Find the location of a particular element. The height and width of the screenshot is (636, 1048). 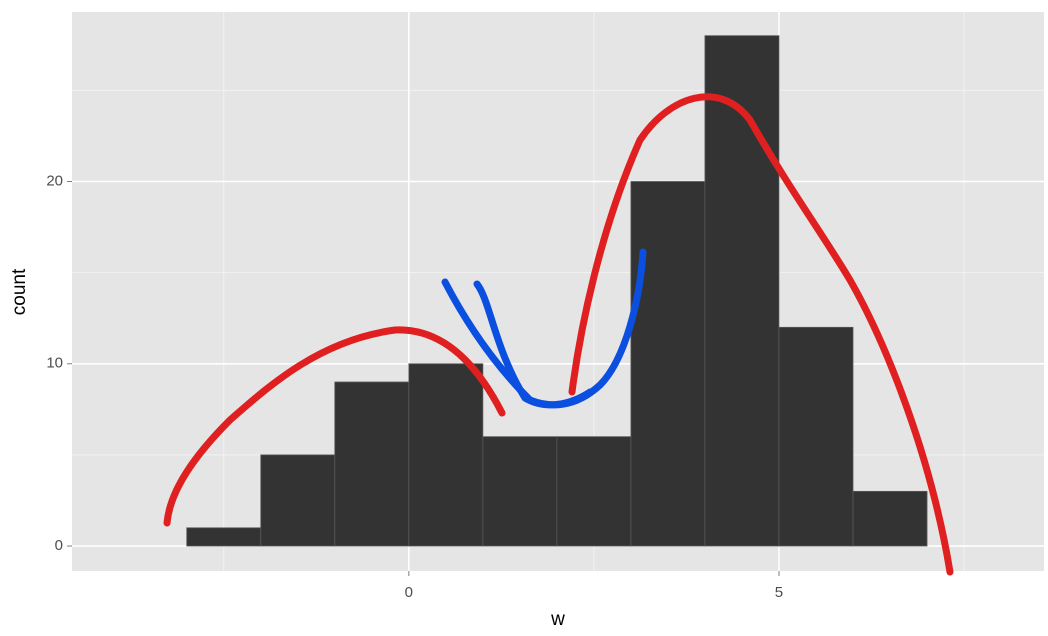

y-tick-label: 20 is located at coordinates (54, 180).